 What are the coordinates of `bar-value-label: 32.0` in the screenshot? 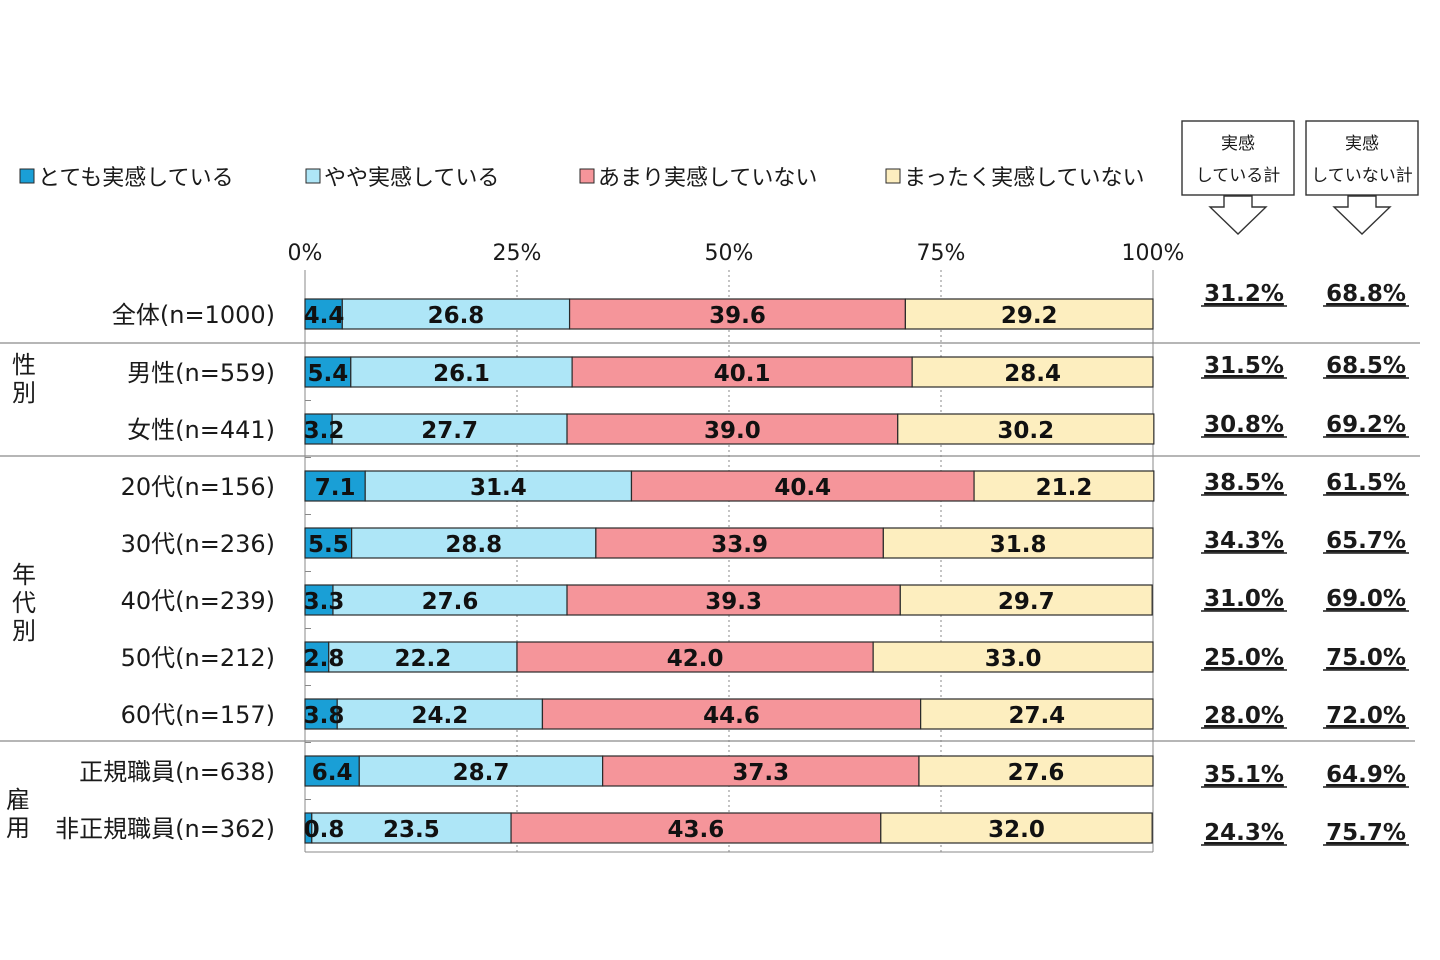 It's located at (1016, 830).